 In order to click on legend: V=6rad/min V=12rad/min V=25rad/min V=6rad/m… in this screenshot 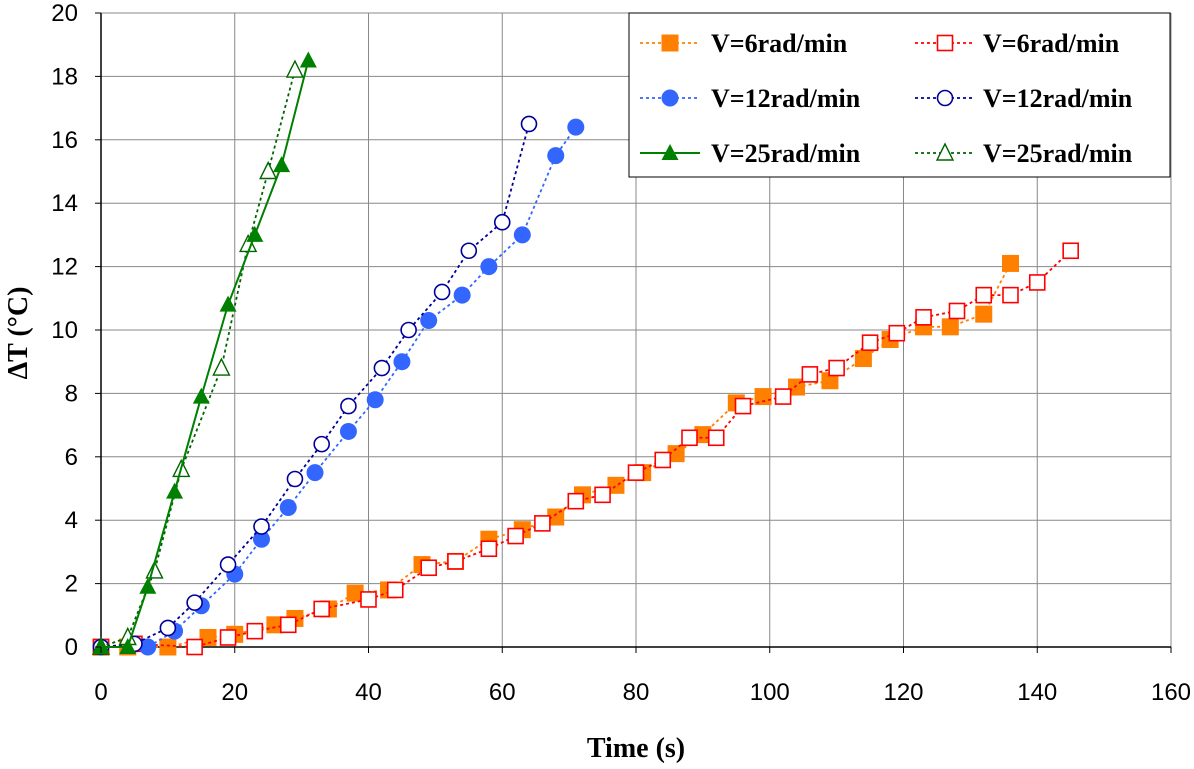, I will do `click(899, 95)`.